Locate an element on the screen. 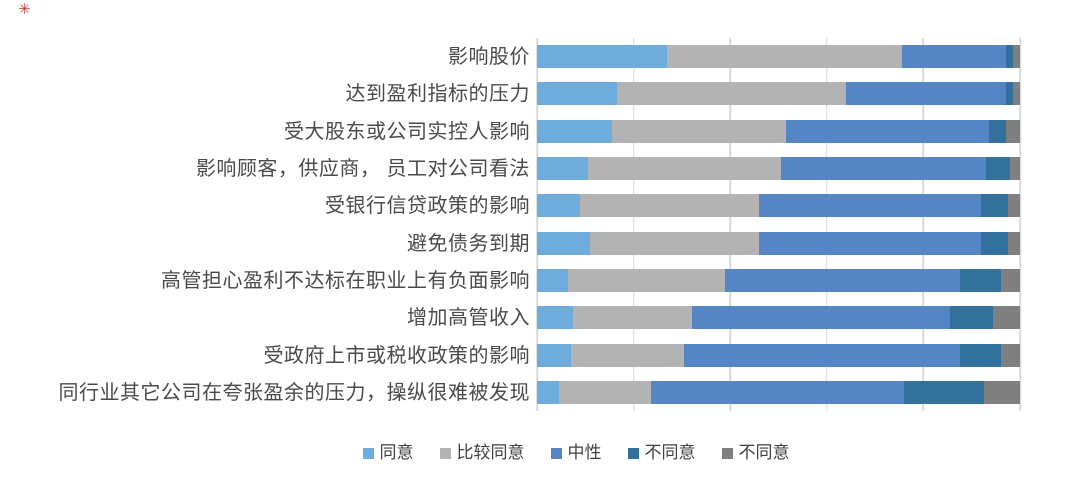 The width and height of the screenshot is (1080, 483). legend: 同意 比较同意 中性 不同意 不同意 is located at coordinates (576, 453).